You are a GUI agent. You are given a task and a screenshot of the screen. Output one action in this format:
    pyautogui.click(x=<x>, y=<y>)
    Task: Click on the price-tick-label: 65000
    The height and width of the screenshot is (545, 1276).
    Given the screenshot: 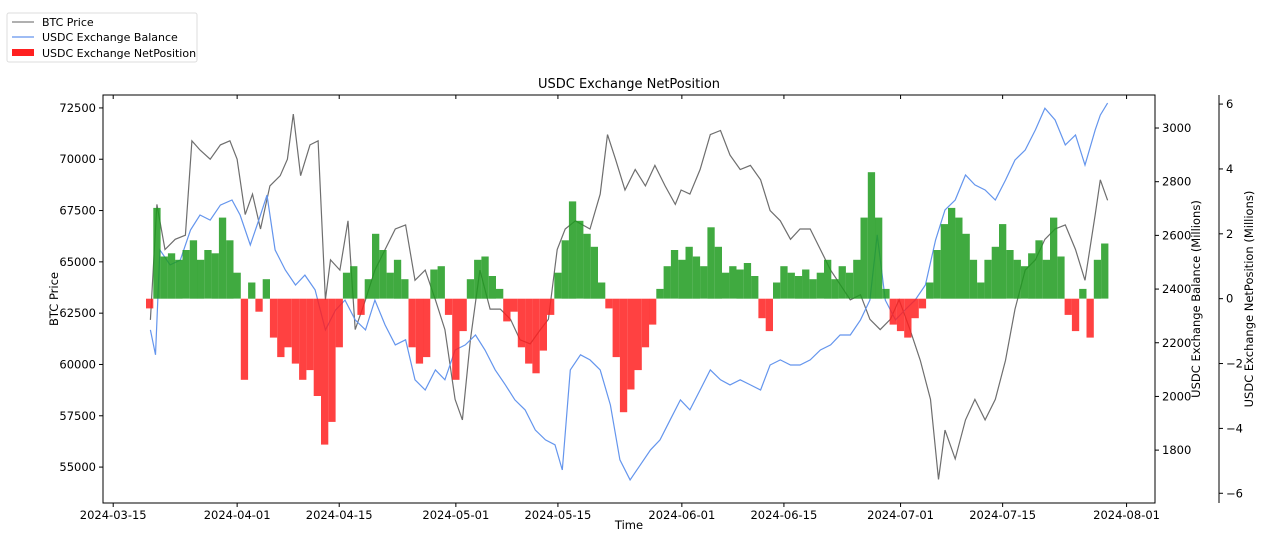 What is the action you would take?
    pyautogui.click(x=77, y=262)
    